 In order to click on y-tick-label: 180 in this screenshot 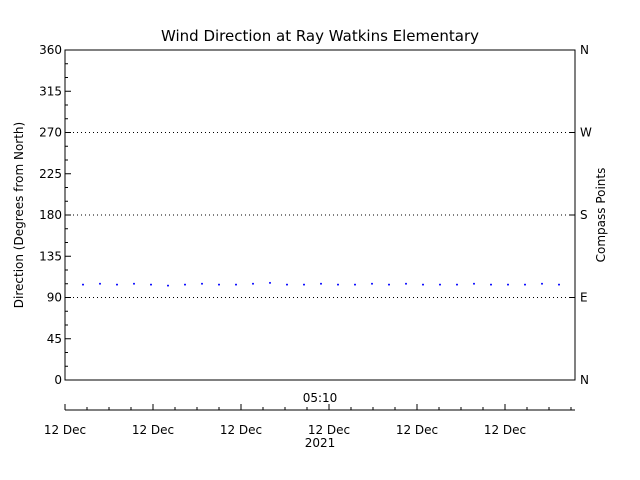, I will do `click(50, 215)`.